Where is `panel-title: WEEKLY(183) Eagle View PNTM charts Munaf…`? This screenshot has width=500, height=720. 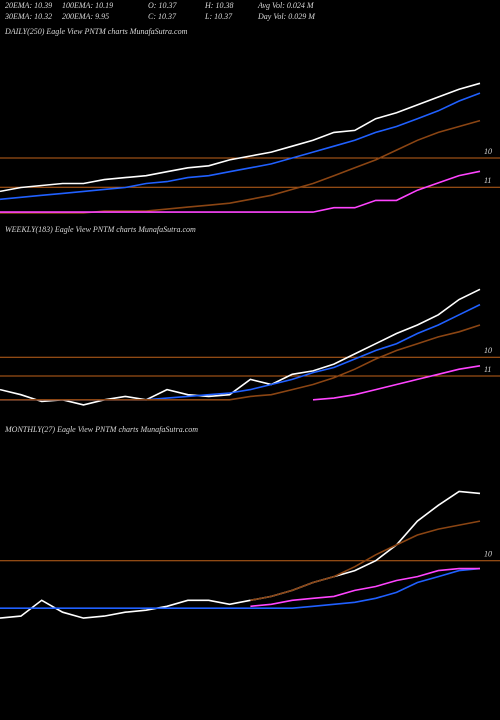 panel-title: WEEKLY(183) Eagle View PNTM charts Munaf… is located at coordinates (100, 229).